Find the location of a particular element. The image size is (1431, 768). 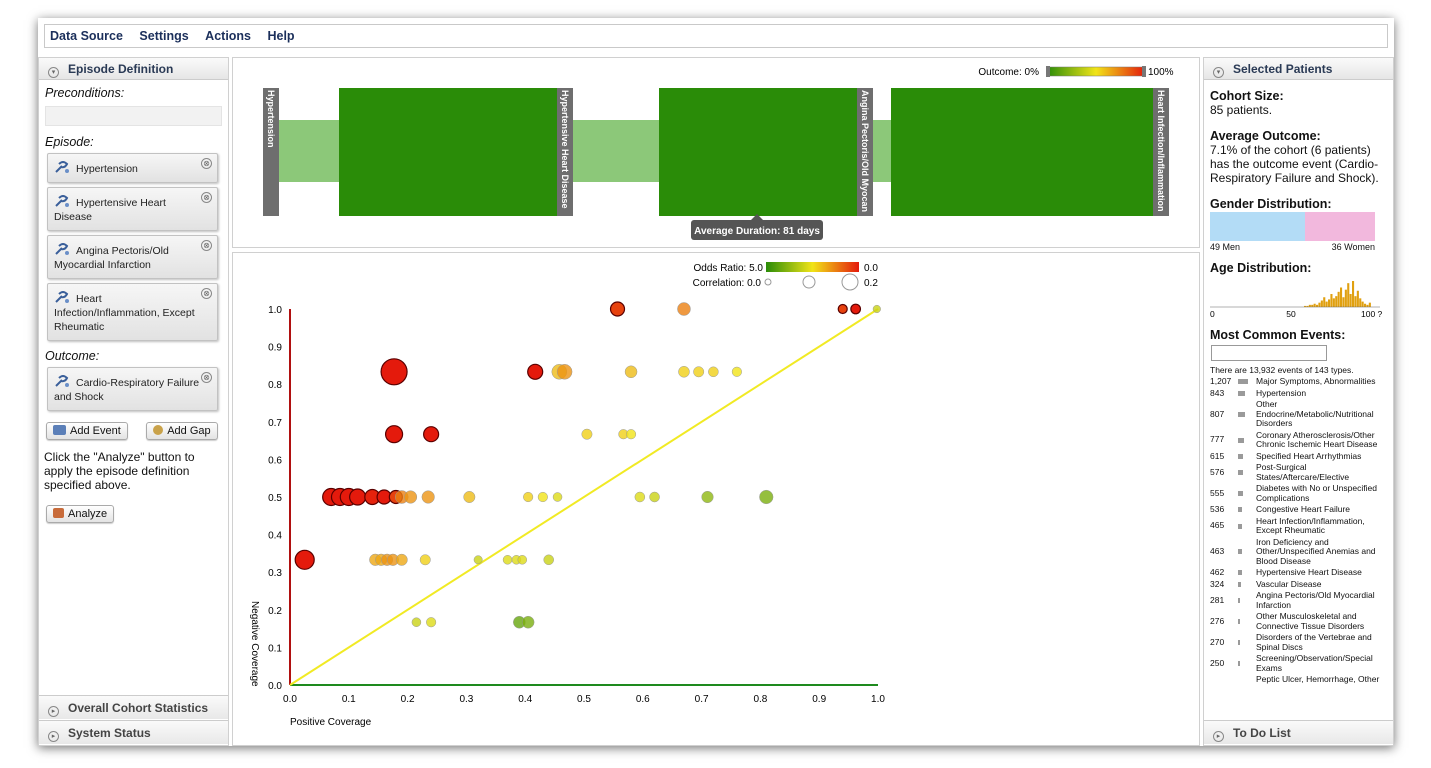

system-status-header: ▸ System Status is located at coordinates (133, 732).